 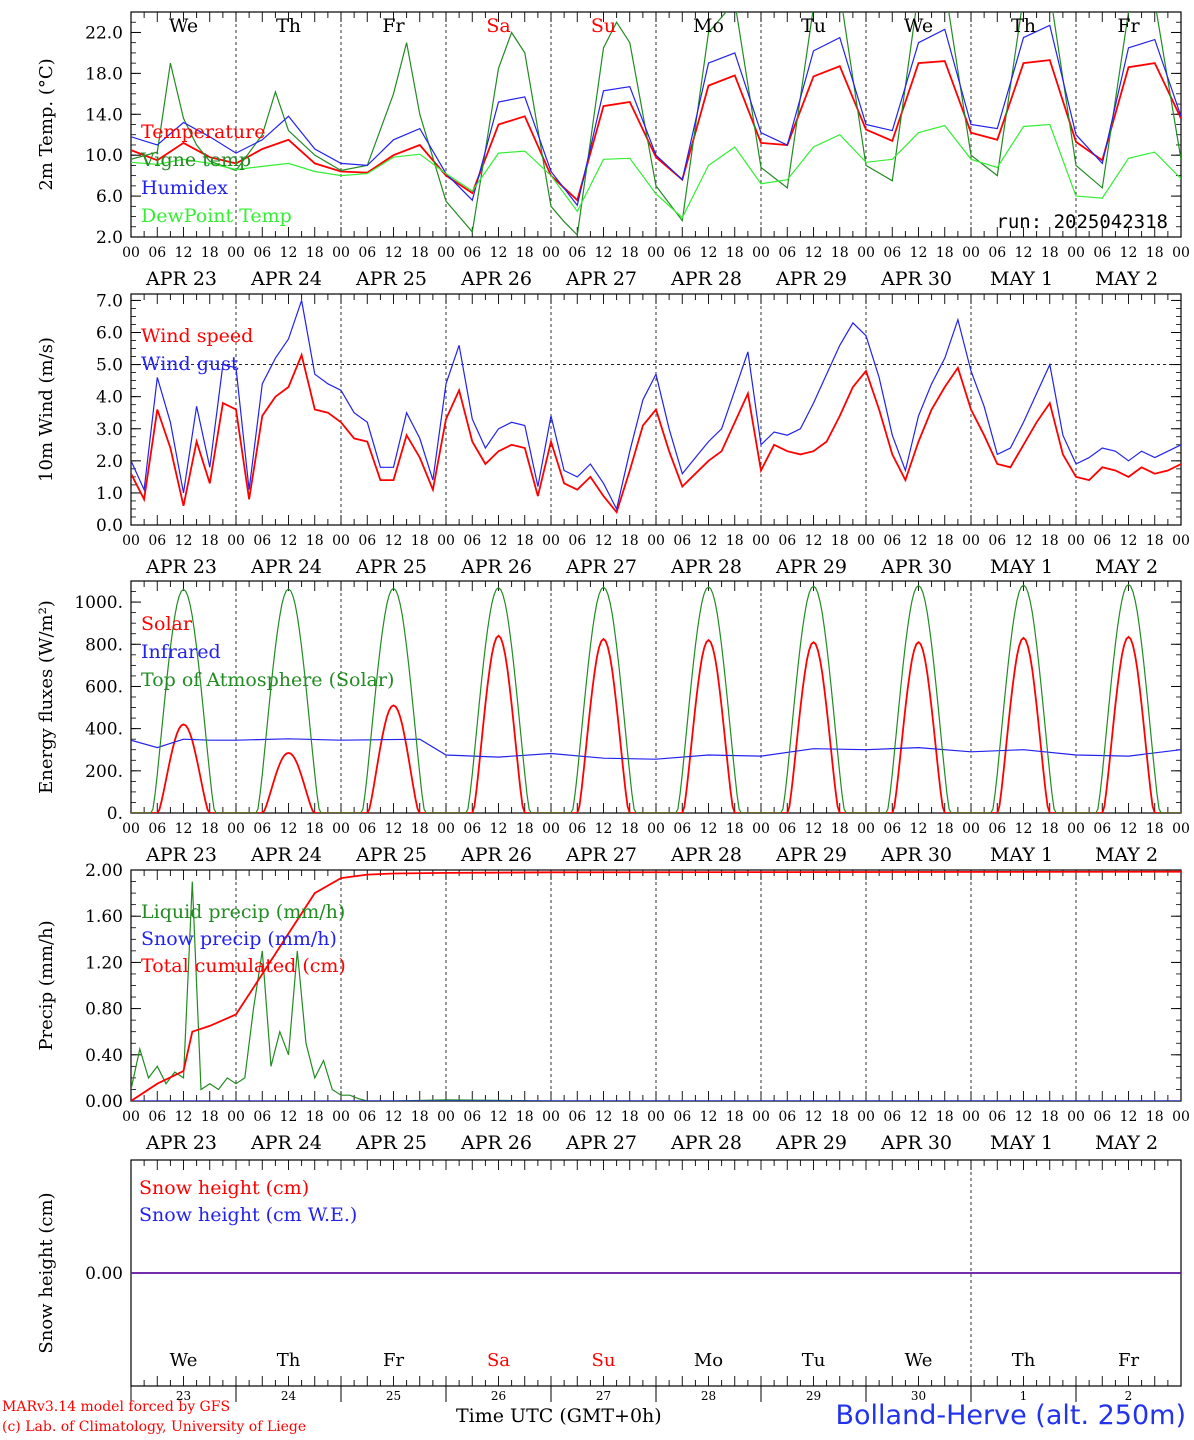 I want to click on y-axis-title: 10m Wind (m/s), so click(x=46, y=409).